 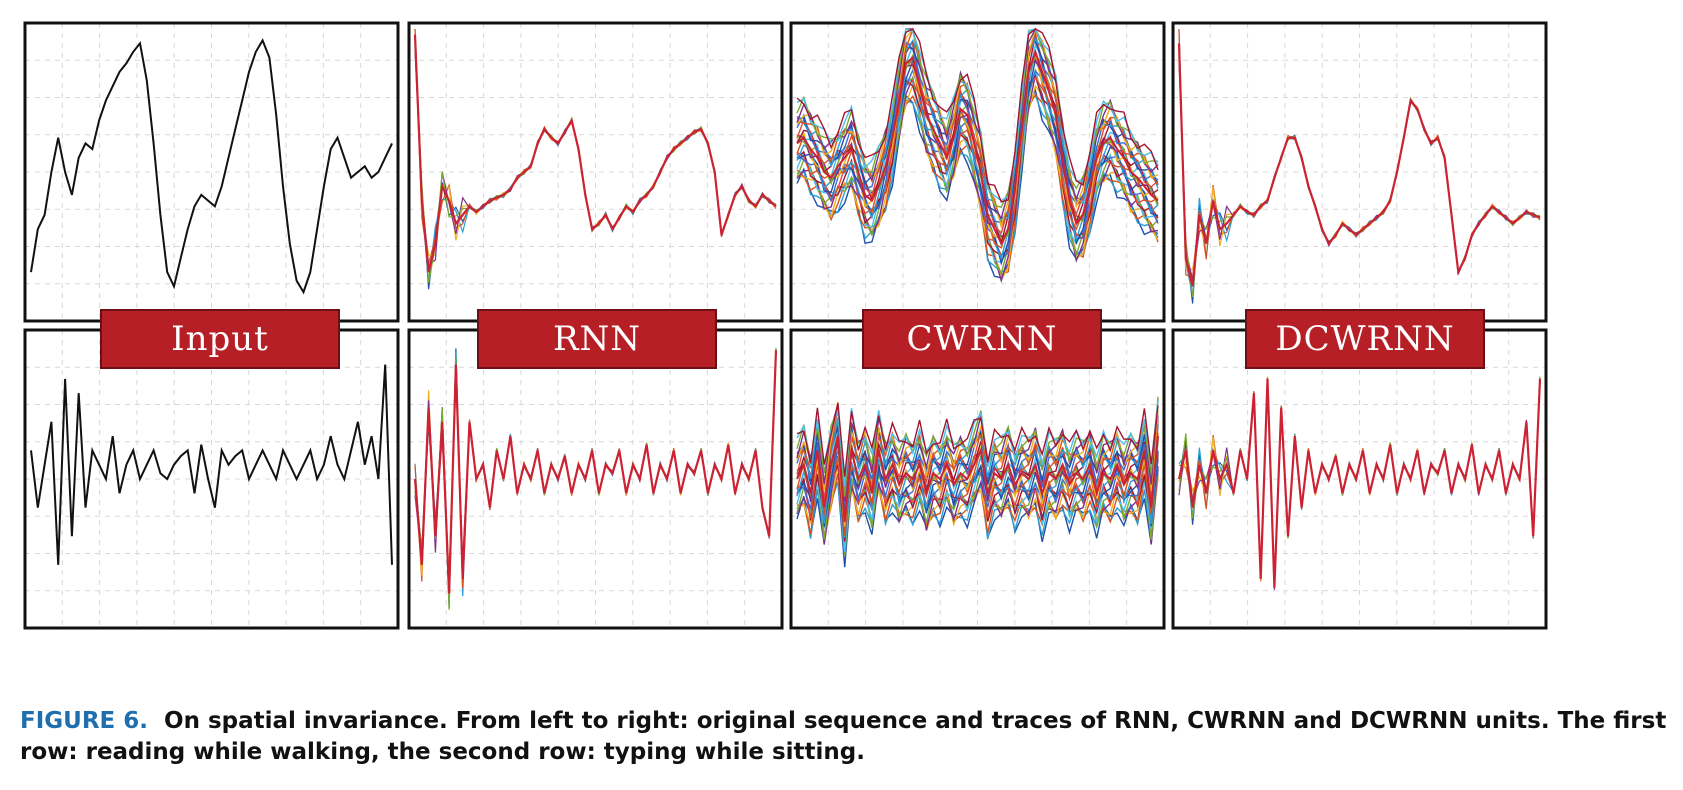 I want to click on row2-rnn-panel, so click(x=595, y=479).